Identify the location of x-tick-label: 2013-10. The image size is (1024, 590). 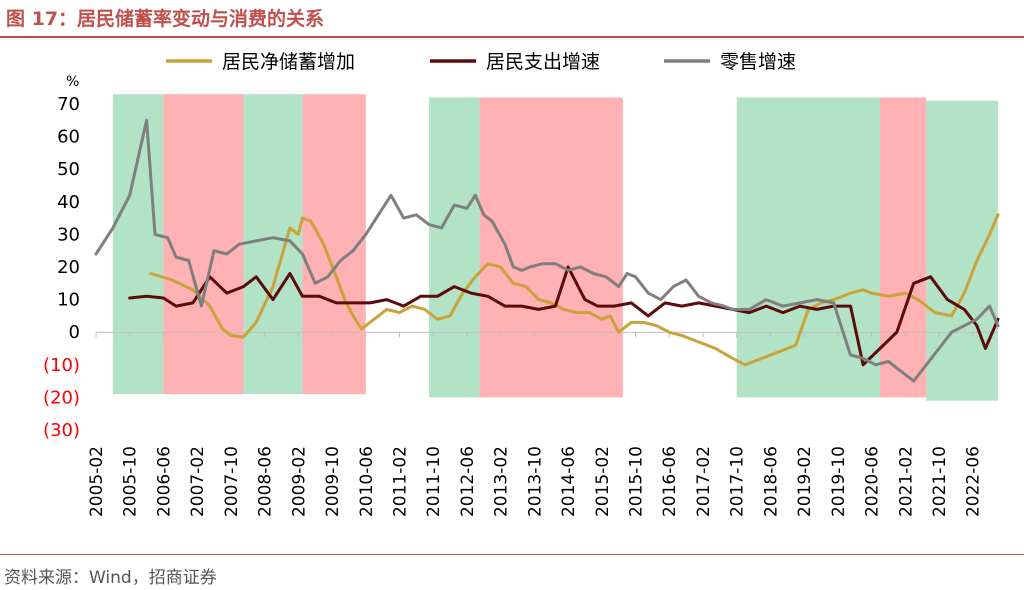
(535, 481).